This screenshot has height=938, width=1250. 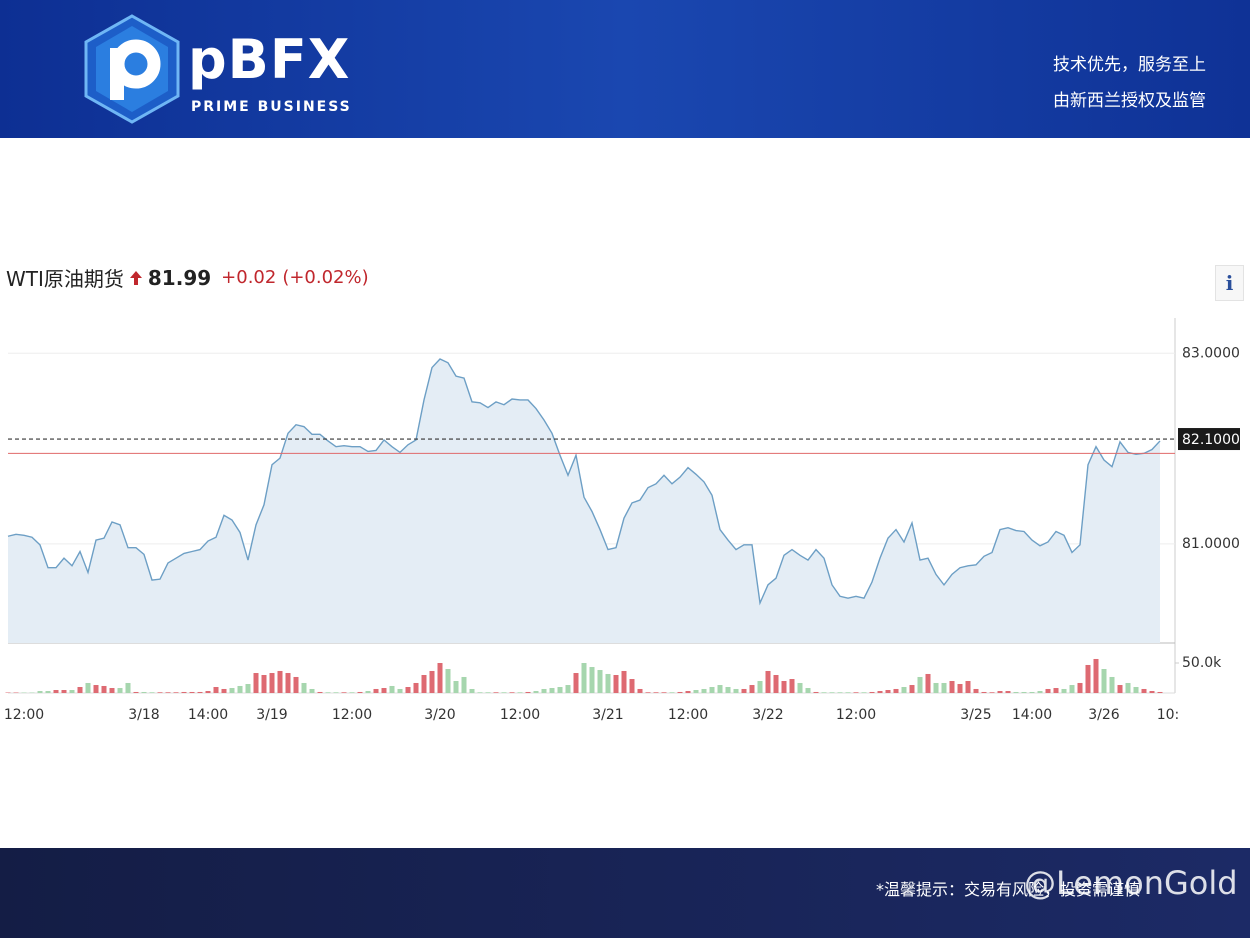 What do you see at coordinates (625, 69) in the screenshot?
I see `header: pBFX PRIME BUSINESS 技术优先，服务至上 由新西兰授权及监管` at bounding box center [625, 69].